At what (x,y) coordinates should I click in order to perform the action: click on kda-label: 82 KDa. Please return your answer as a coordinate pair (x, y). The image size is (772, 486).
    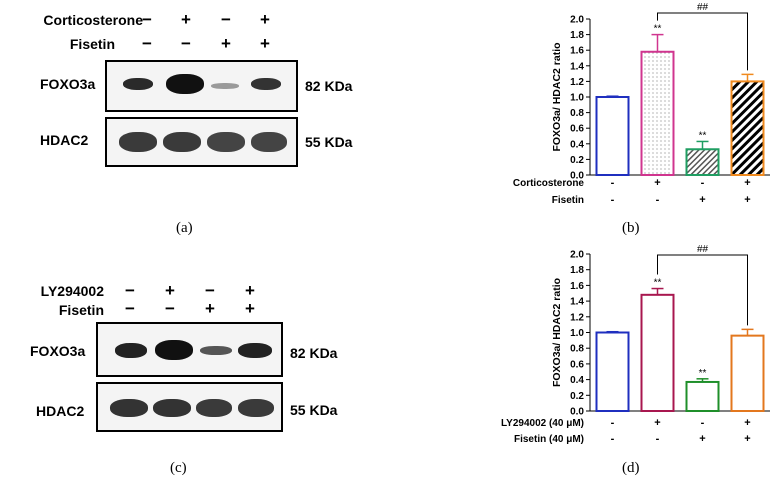
    Looking at the image, I should click on (314, 353).